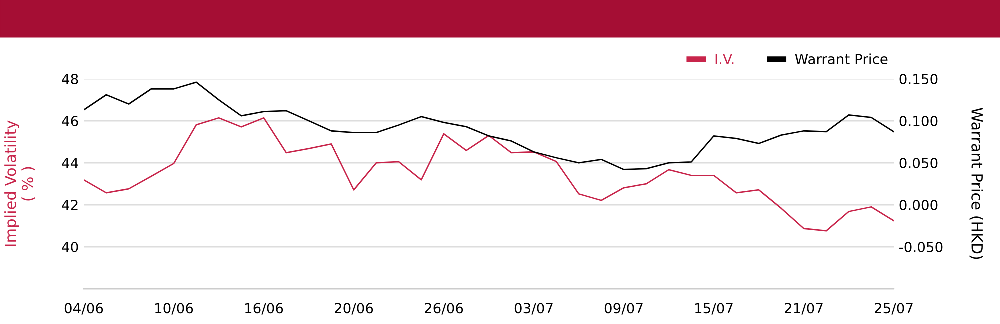 Image resolution: width=1000 pixels, height=324 pixels. I want to click on y-tick-label: 42, so click(70, 205).